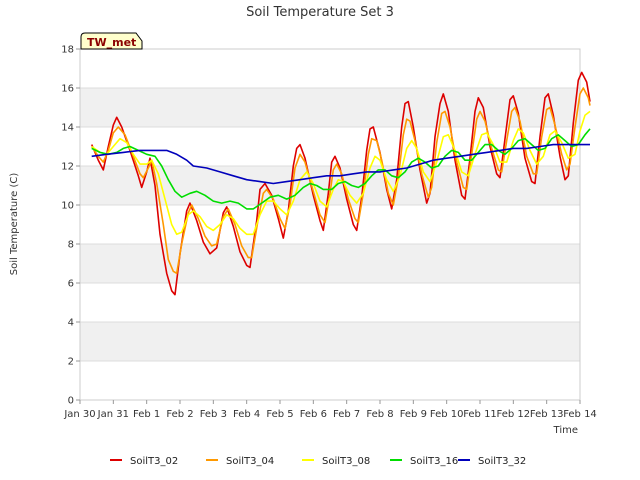 Image resolution: width=640 pixels, height=480 pixels. I want to click on station-badge-label: TW_met, so click(111, 42).